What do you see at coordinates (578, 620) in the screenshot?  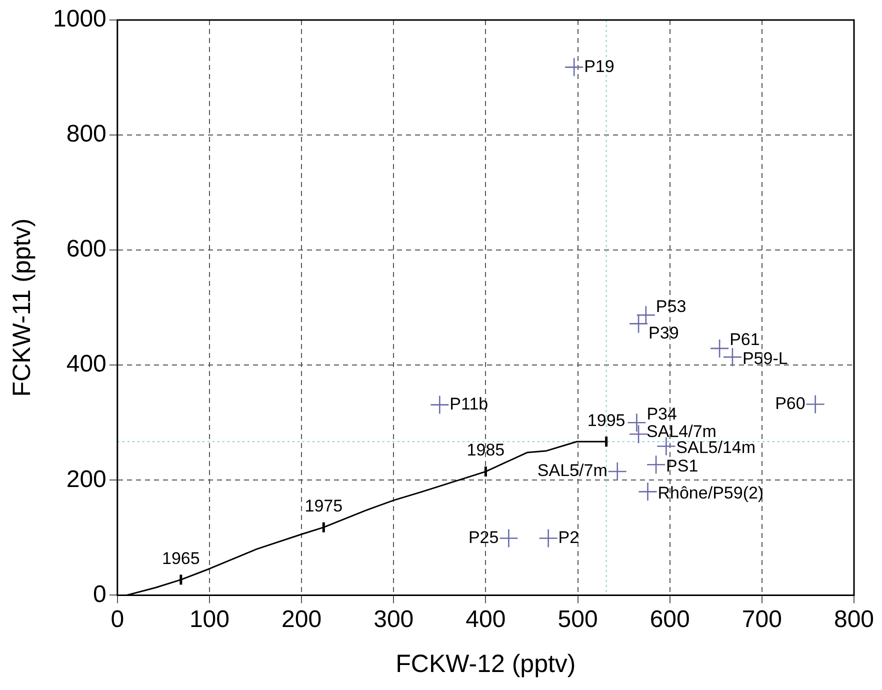 I see `x-tick-label: 500` at bounding box center [578, 620].